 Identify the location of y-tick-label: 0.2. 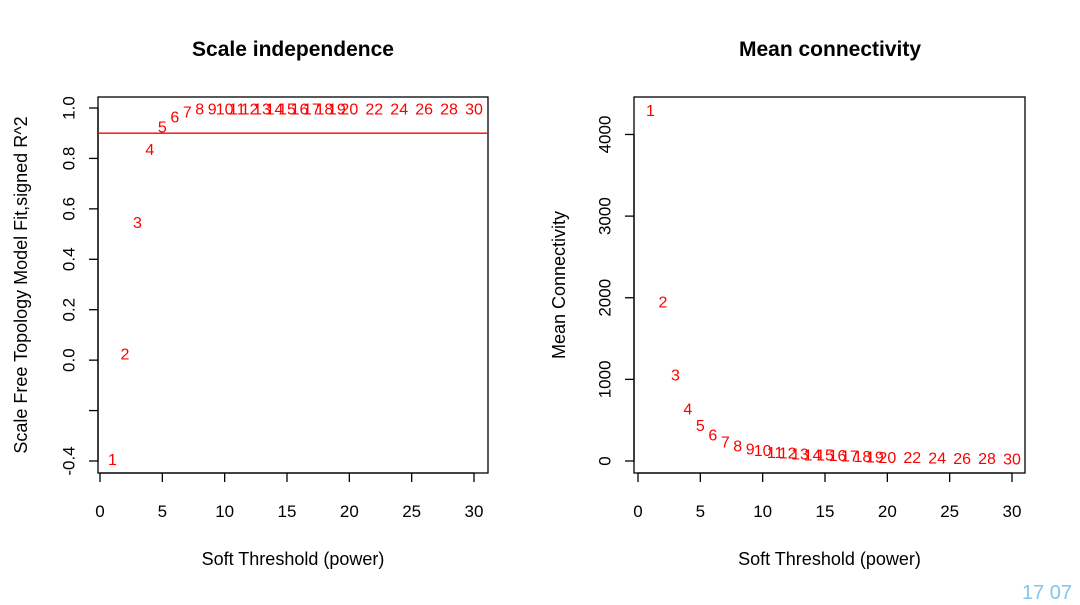
(68, 310).